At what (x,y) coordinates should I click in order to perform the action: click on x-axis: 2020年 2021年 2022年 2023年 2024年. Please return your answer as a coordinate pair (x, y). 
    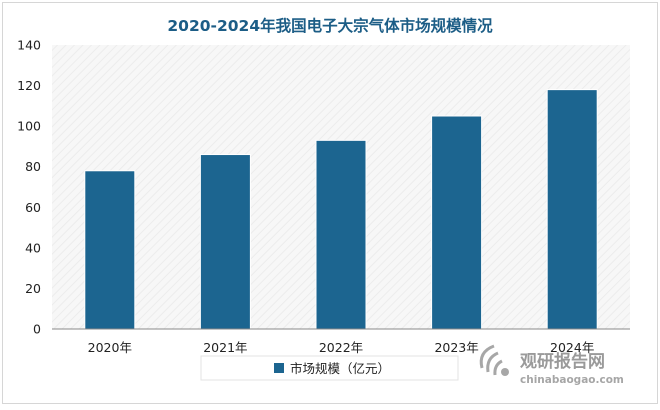
    Looking at the image, I should click on (341, 347).